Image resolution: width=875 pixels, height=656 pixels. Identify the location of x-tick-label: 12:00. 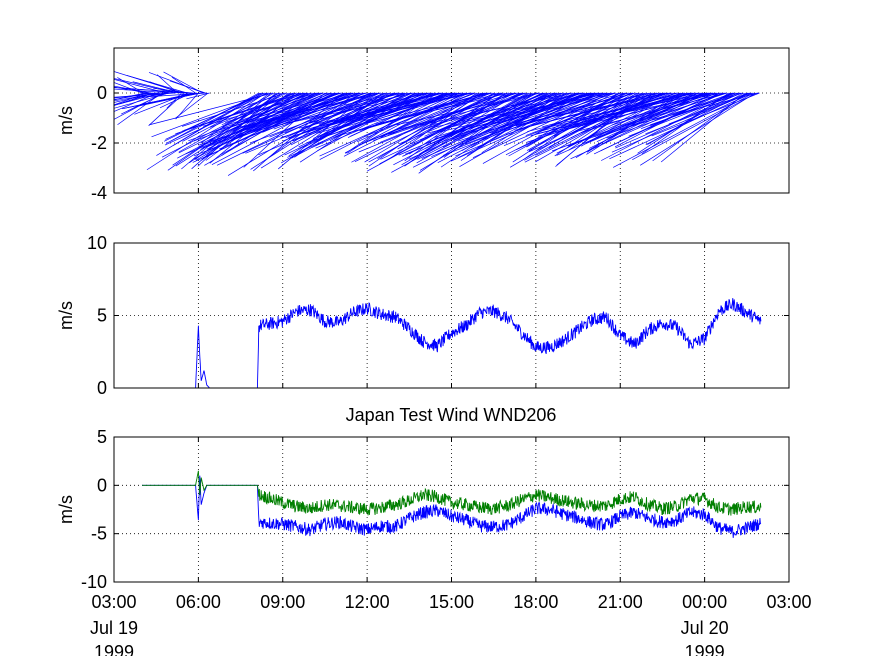
(367, 602).